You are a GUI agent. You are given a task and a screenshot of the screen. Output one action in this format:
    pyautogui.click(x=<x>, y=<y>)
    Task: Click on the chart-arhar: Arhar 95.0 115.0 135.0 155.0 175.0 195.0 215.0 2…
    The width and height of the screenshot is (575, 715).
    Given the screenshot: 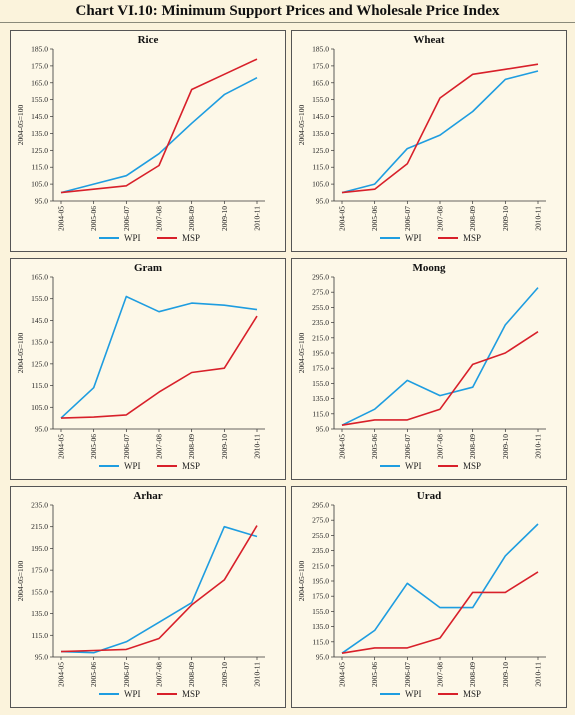 What is the action you would take?
    pyautogui.click(x=140, y=594)
    